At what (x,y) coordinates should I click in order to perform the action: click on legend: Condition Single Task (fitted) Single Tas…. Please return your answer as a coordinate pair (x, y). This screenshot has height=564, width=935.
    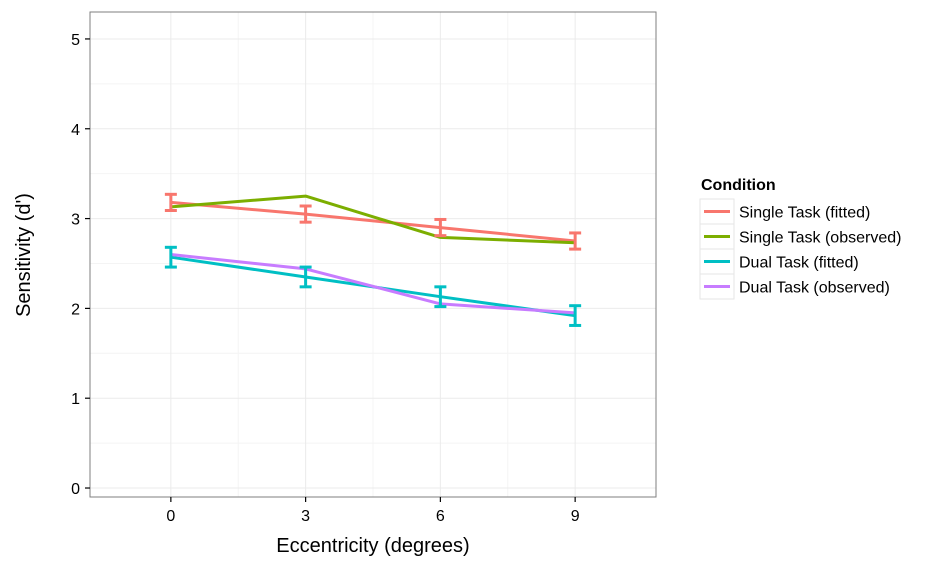
    Looking at the image, I should click on (800, 238).